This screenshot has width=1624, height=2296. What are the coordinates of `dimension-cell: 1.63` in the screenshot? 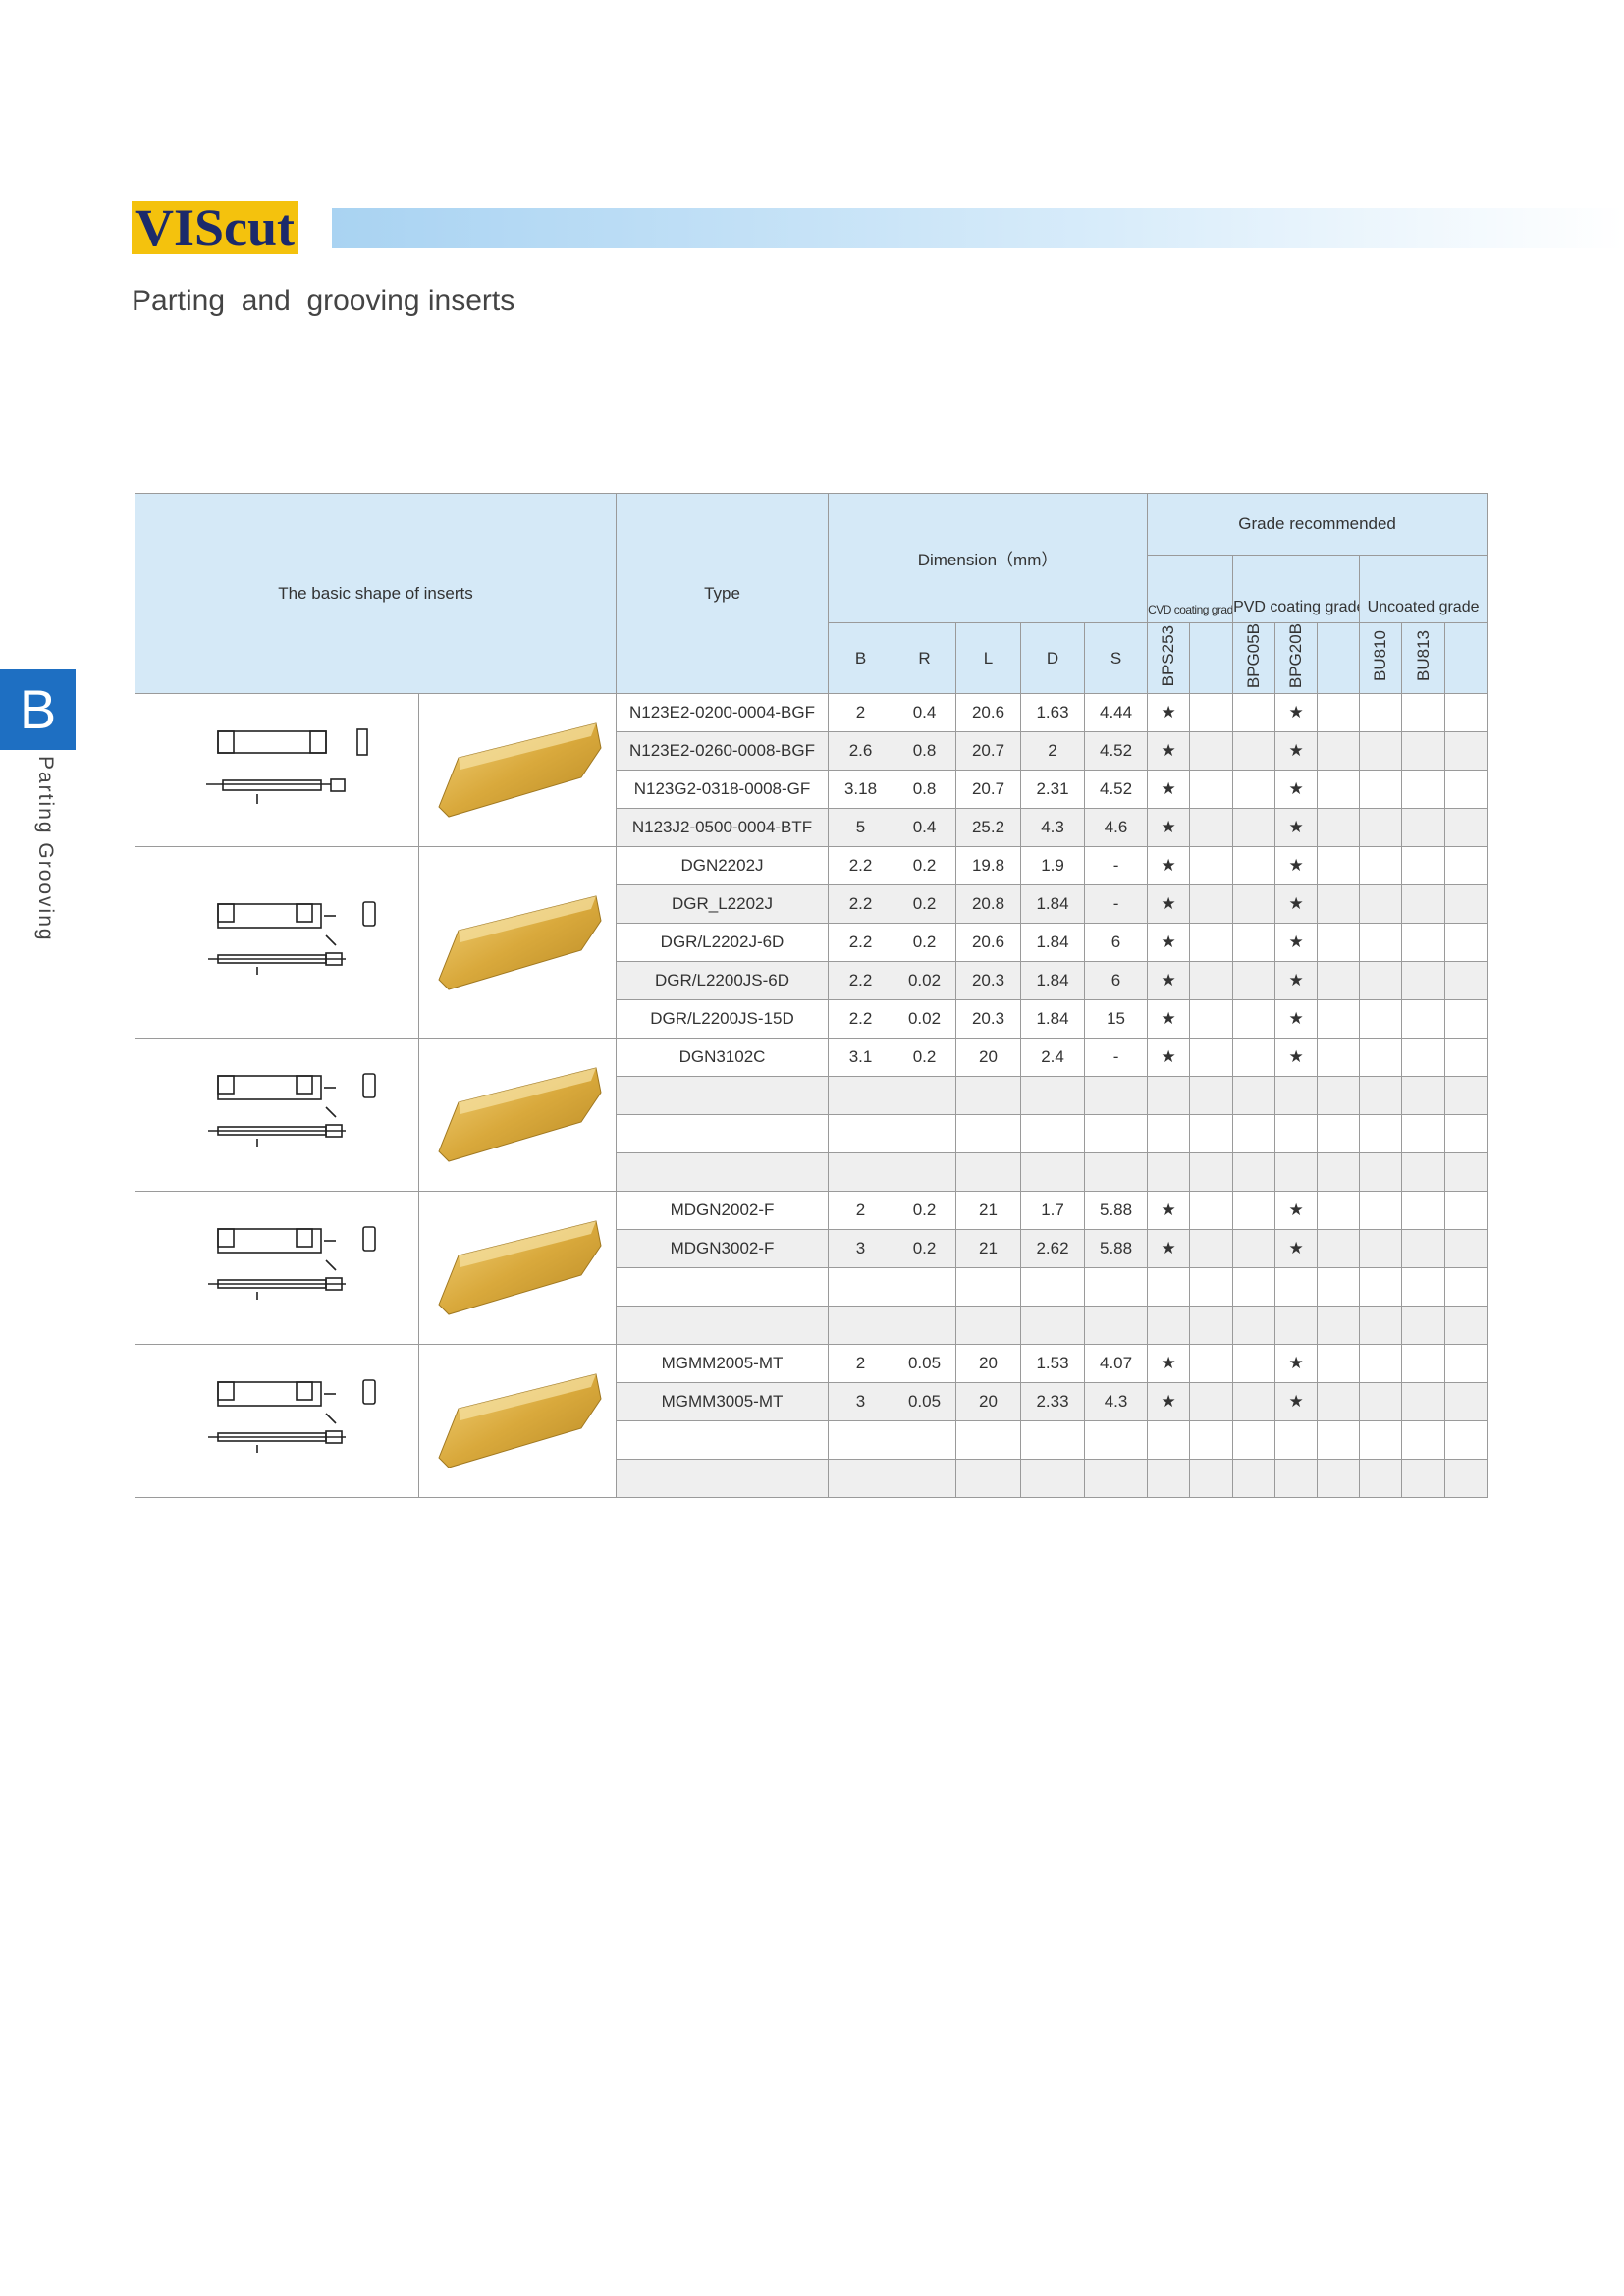 It's located at (1053, 713).